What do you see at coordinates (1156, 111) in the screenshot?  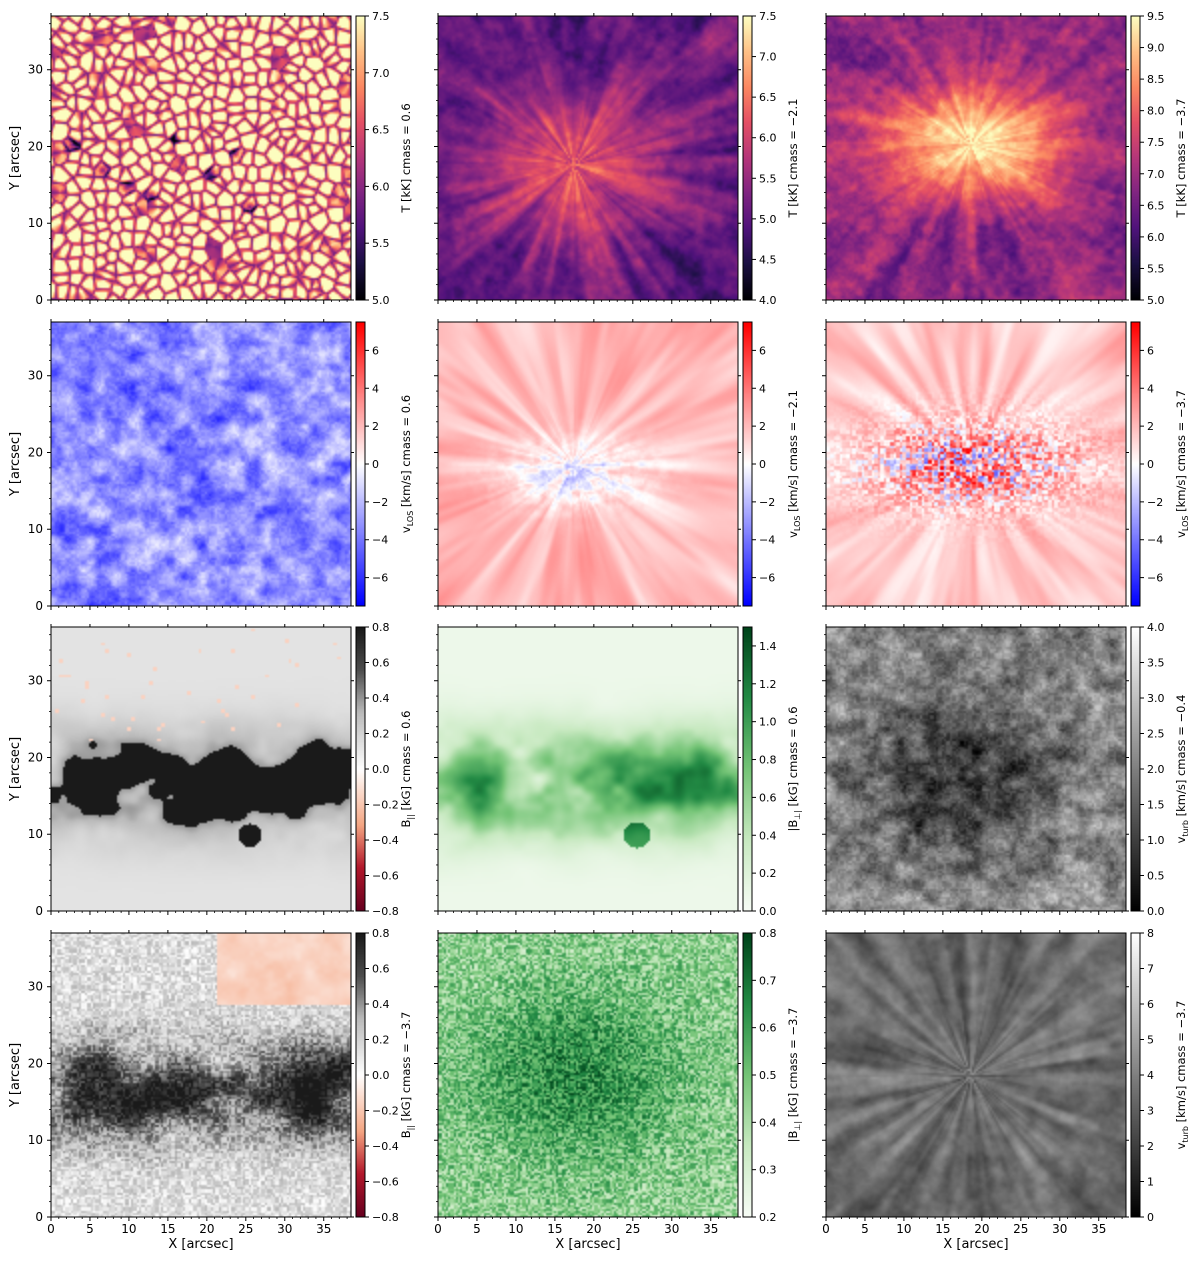 I see `colorbar-tick-label: 8.0` at bounding box center [1156, 111].